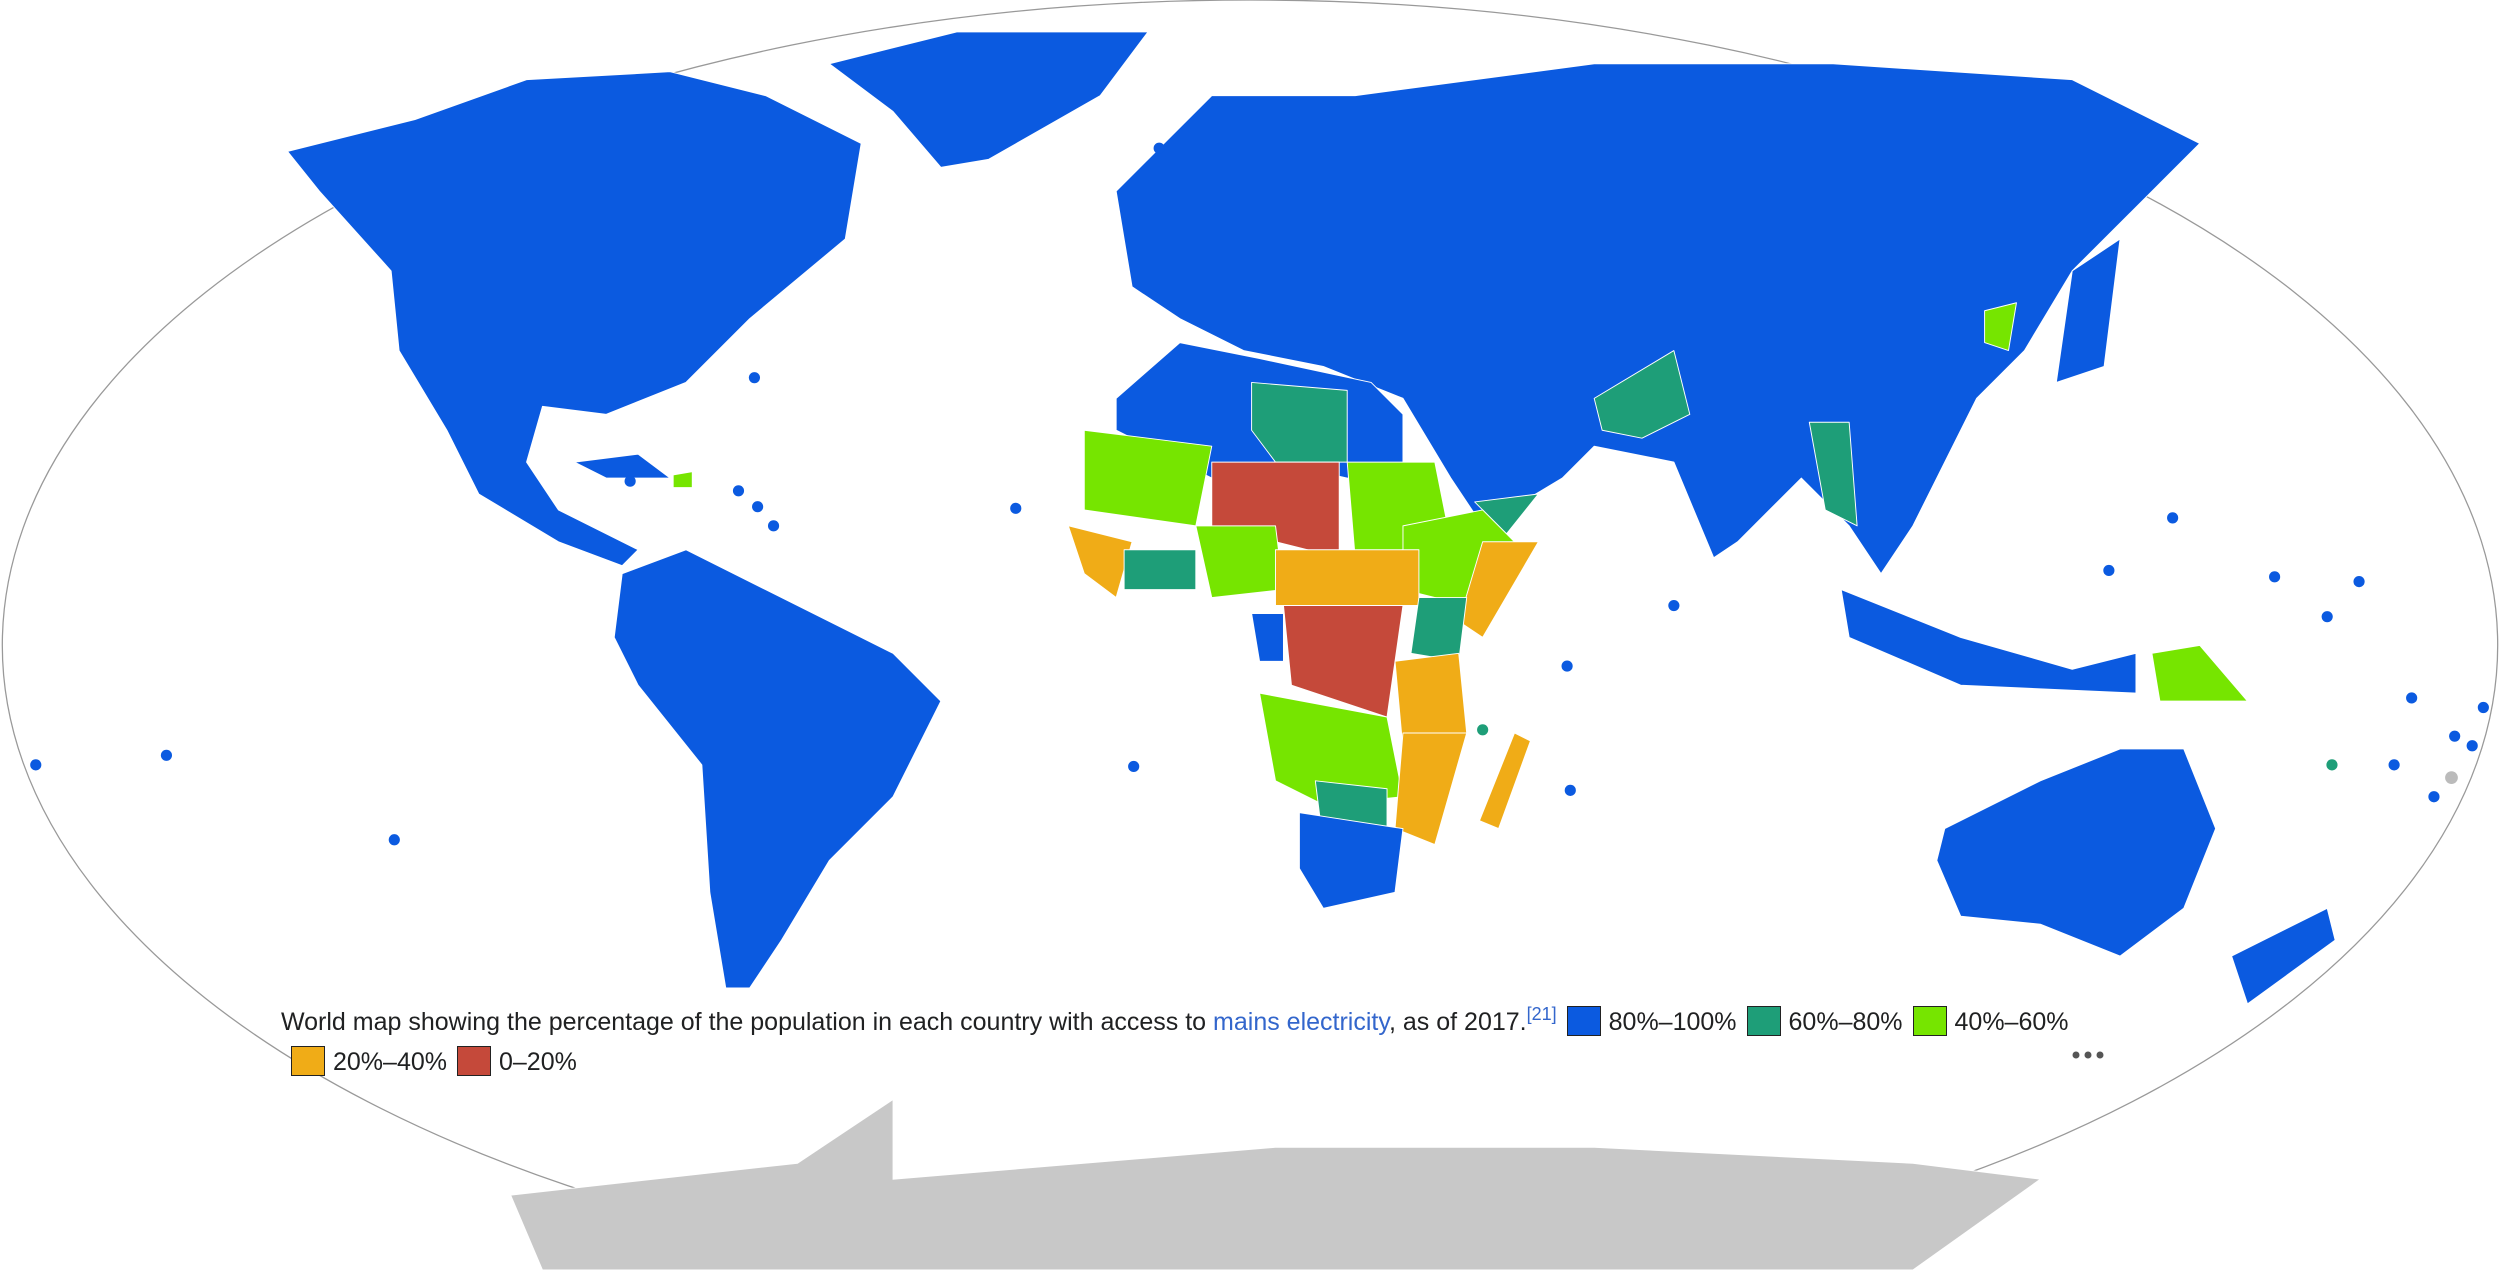 The height and width of the screenshot is (1270, 2500). Describe the element at coordinates (1275, 1184) in the screenshot. I see `antarctica` at that location.